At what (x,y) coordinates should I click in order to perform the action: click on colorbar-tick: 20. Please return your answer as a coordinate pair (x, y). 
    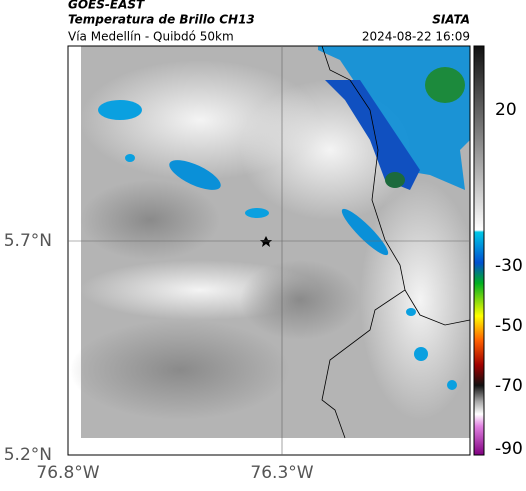
    Looking at the image, I should click on (506, 110).